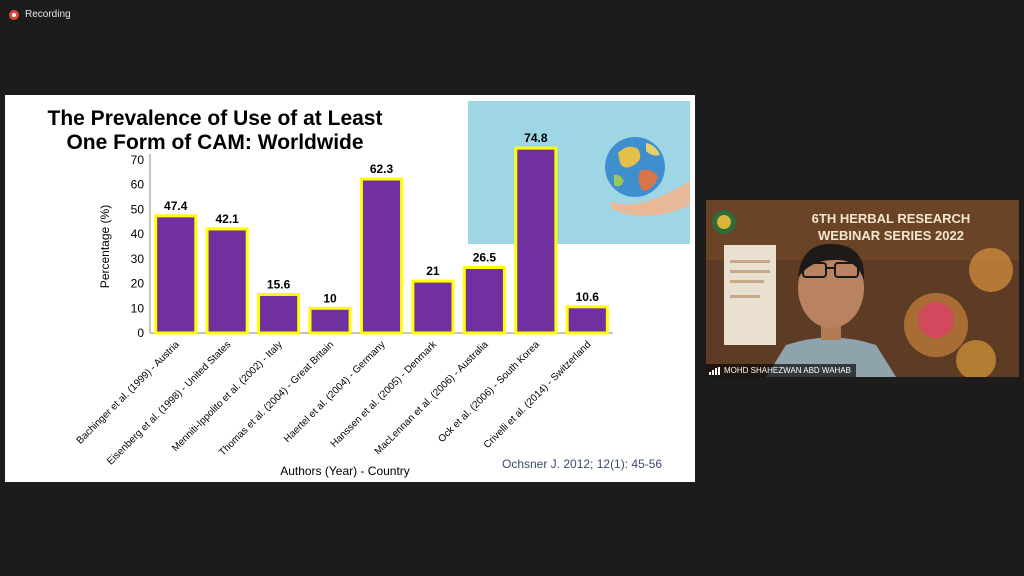 Image resolution: width=1024 pixels, height=576 pixels. I want to click on bar-value-label: 26.5, so click(485, 258).